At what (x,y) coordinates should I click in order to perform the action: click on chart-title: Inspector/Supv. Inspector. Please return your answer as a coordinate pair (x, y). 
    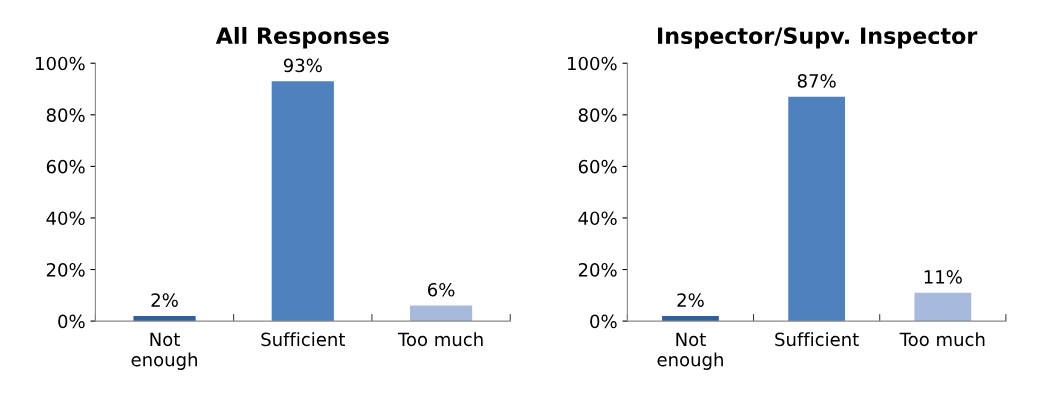
    Looking at the image, I should click on (818, 38).